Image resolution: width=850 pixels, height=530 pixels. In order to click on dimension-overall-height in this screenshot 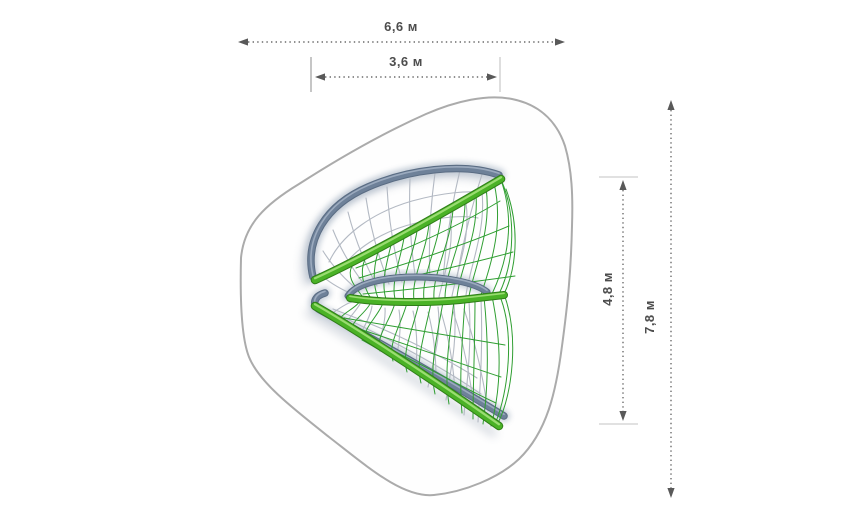, I will do `click(671, 299)`.